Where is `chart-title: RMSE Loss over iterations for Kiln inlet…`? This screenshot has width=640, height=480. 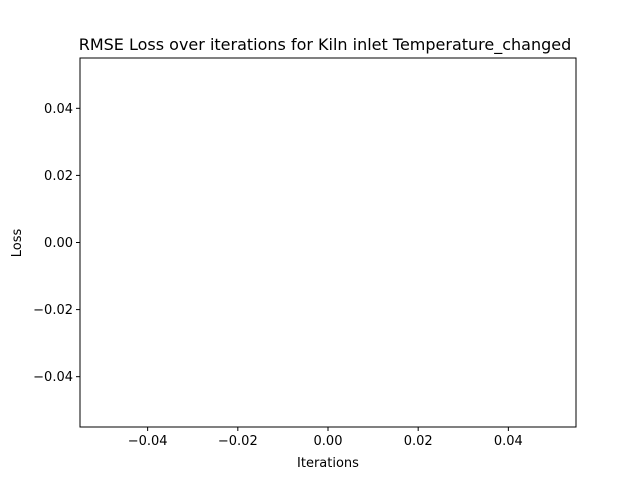
chart-title: RMSE Loss over iterations for Kiln inlet… is located at coordinates (325, 45).